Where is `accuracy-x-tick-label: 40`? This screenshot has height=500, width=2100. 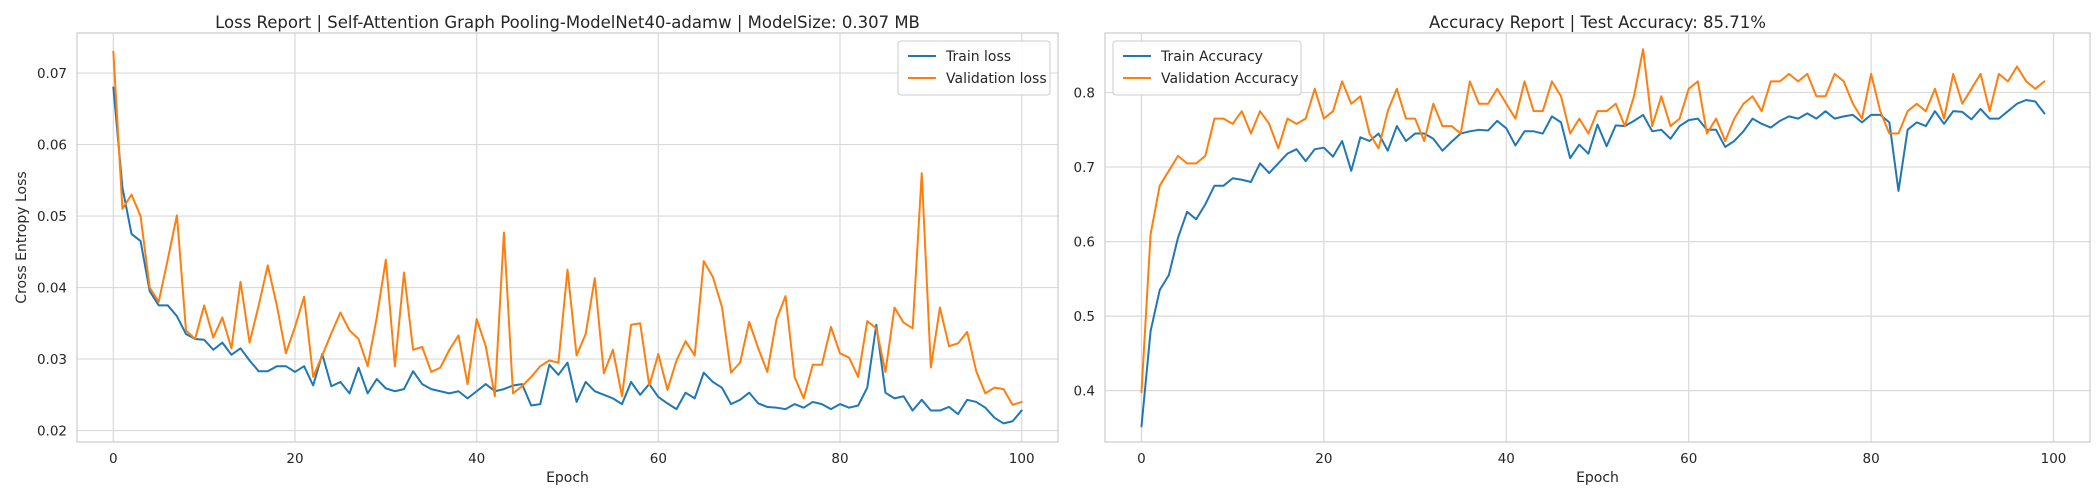 accuracy-x-tick-label: 40 is located at coordinates (1506, 459).